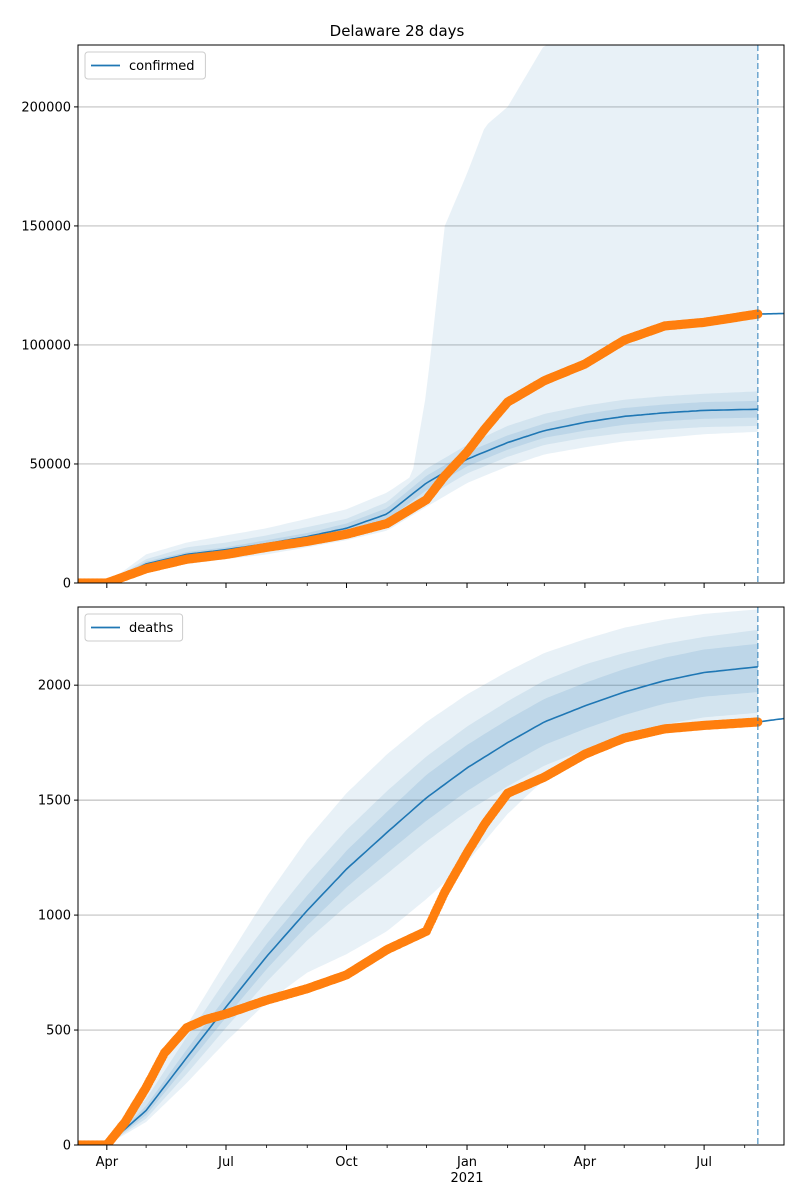 This screenshot has height=1200, width=800. I want to click on y-tick-label: 500, so click(58, 1031).